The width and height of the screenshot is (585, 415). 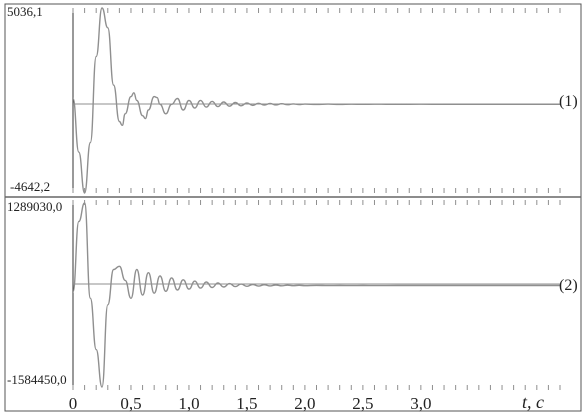 I want to click on x-tick-label: 2,5, so click(x=362, y=403).